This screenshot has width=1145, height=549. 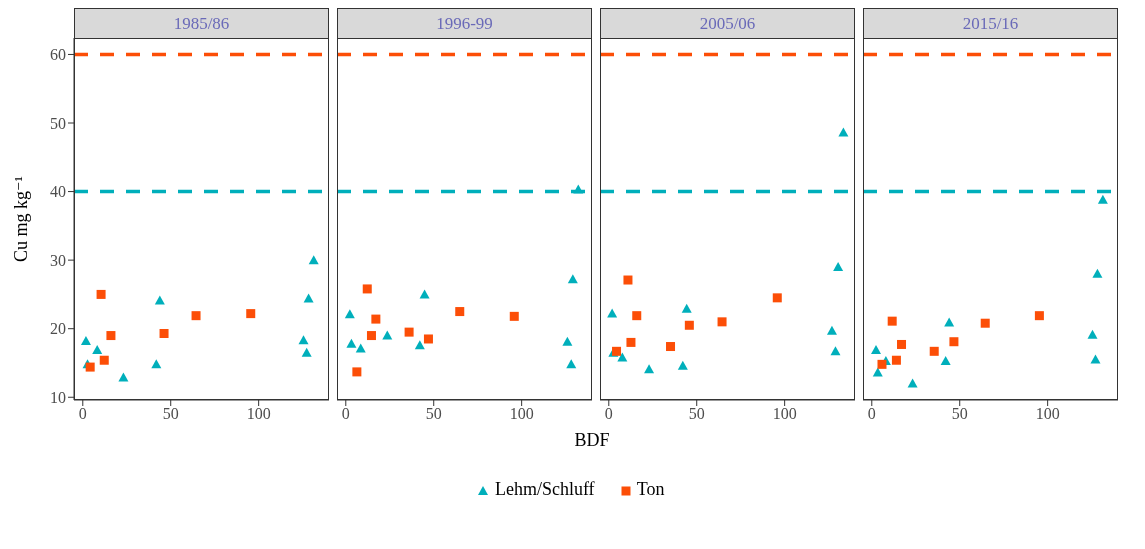 I want to click on y-axis-title: Cu mg kg⁻¹, so click(x=21, y=219).